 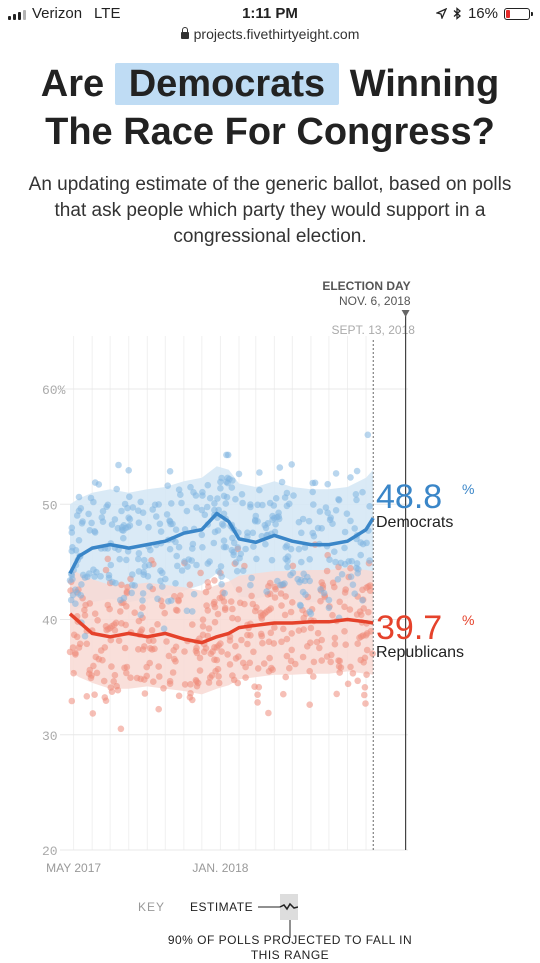 I want to click on title-line-2: The Race For Congress?, so click(x=270, y=132).